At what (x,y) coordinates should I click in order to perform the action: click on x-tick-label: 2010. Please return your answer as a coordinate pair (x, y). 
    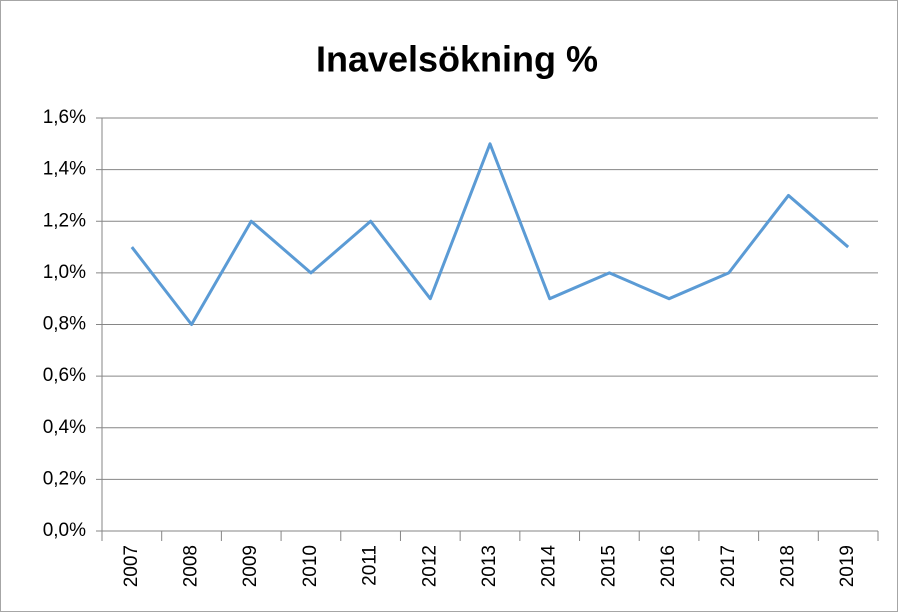
    Looking at the image, I should click on (310, 566).